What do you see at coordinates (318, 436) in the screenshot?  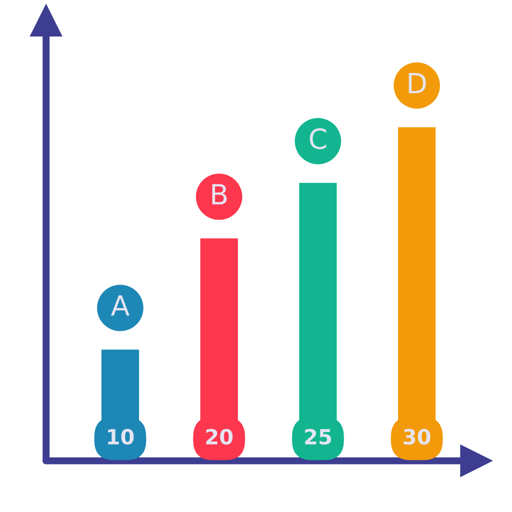 I see `data-label: 25` at bounding box center [318, 436].